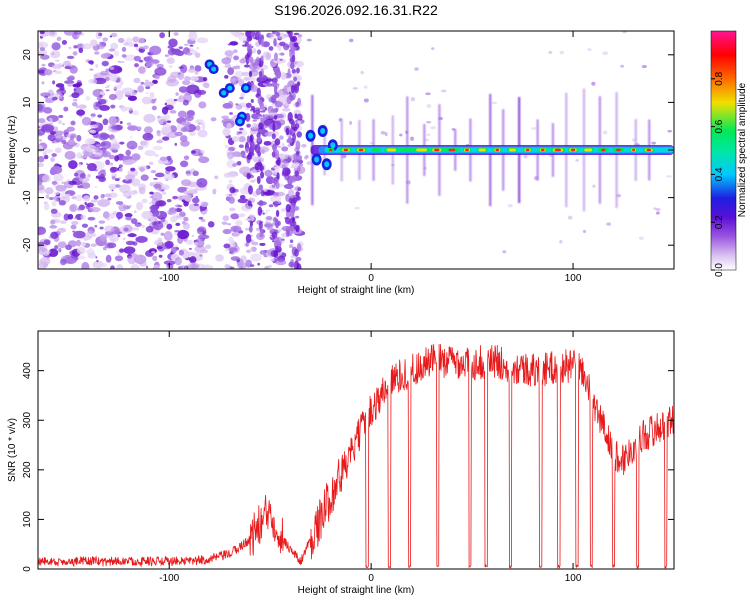 Image resolution: width=750 pixels, height=600 pixels. I want to click on spectrogram-carrier-tone, so click(489, 147).